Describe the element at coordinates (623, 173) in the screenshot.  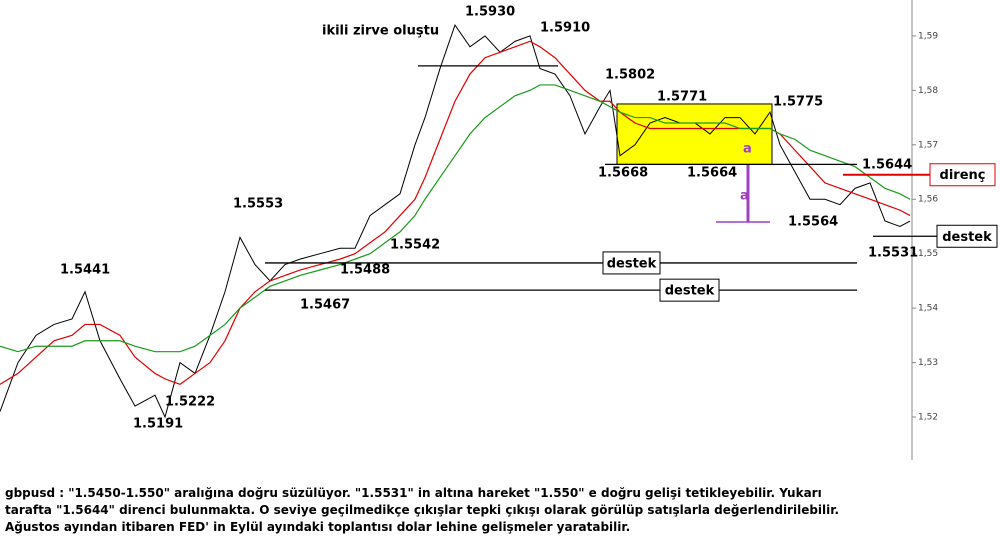
I see `price-annotation: 1.5668` at that location.